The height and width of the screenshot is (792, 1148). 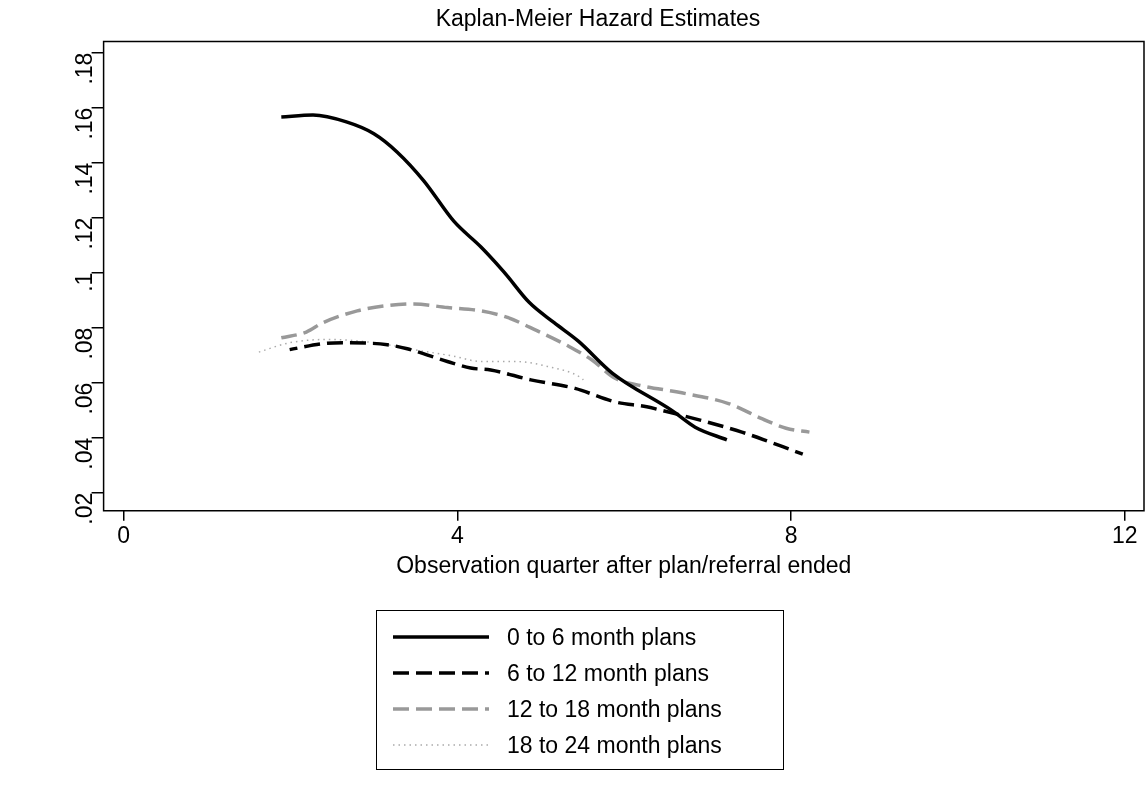 What do you see at coordinates (83, 233) in the screenshot?
I see `y-tick-label: .12` at bounding box center [83, 233].